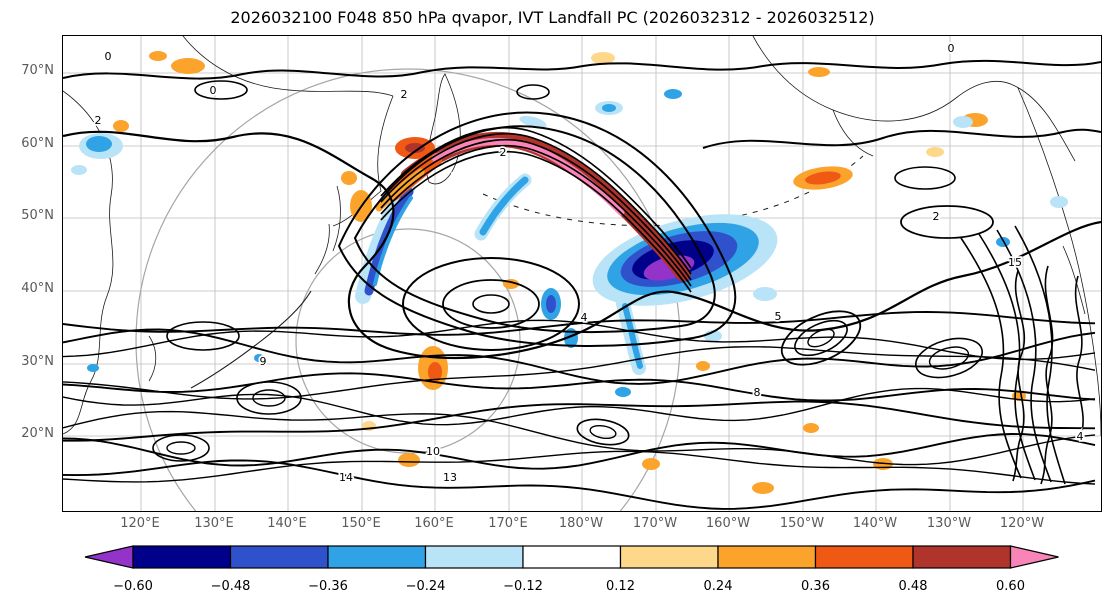  Describe the element at coordinates (778, 316) in the screenshot. I see `contour-label: 5` at that location.